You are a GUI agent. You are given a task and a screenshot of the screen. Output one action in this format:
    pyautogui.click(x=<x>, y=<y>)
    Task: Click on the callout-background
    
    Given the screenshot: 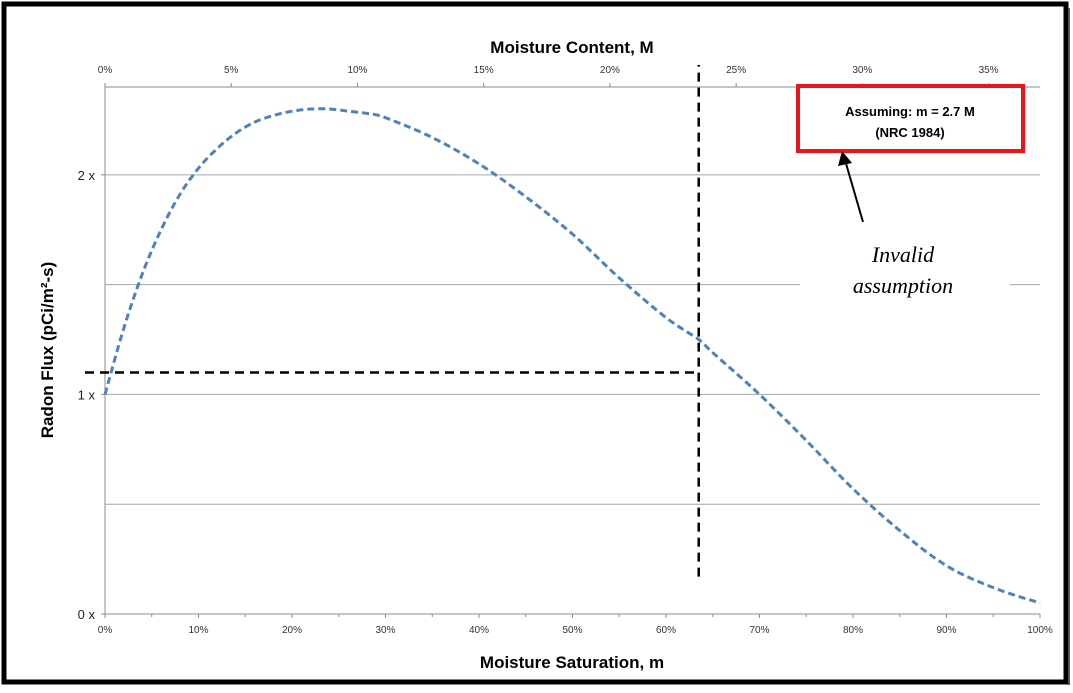 What is the action you would take?
    pyautogui.click(x=905, y=269)
    